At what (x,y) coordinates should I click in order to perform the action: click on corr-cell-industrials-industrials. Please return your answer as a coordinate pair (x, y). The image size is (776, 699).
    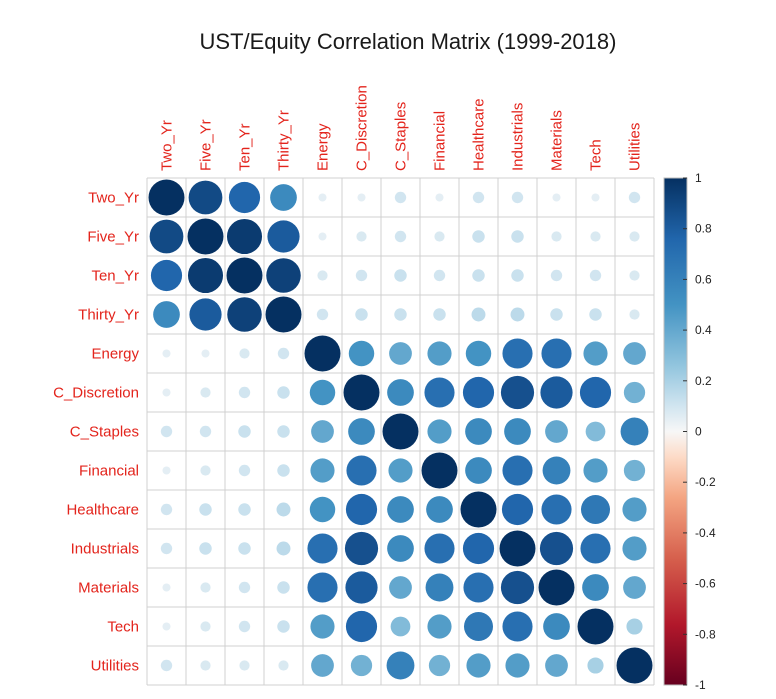
    Looking at the image, I should click on (517, 548).